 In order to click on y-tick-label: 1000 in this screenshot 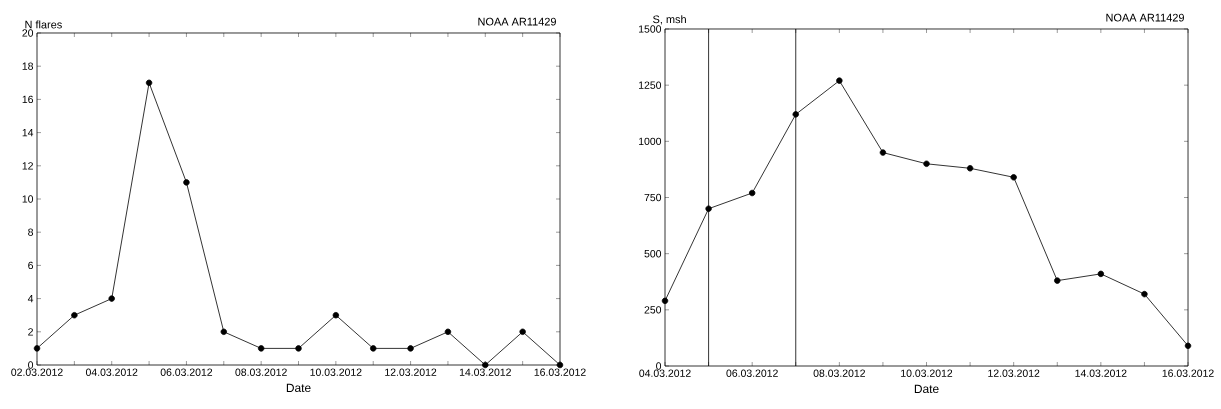, I will do `click(650, 141)`.